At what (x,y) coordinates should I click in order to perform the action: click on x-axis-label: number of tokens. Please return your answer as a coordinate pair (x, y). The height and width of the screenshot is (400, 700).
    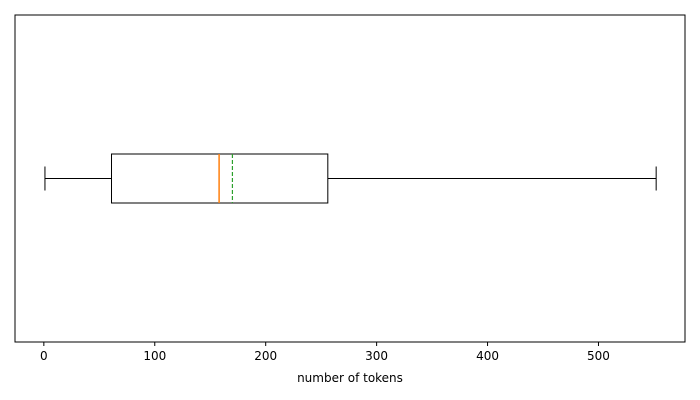
    Looking at the image, I should click on (350, 378).